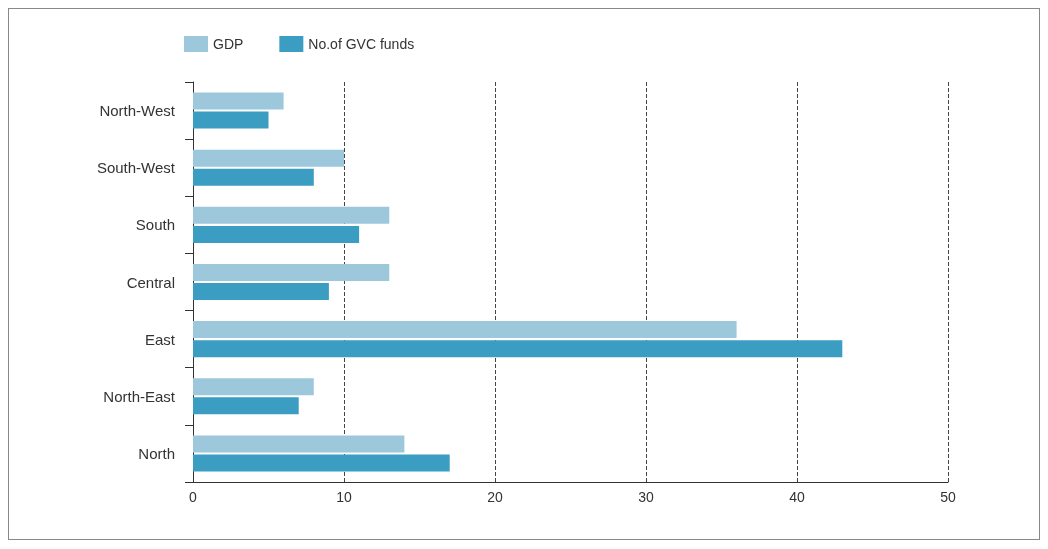  What do you see at coordinates (495, 497) in the screenshot?
I see `x-tick-label: 20` at bounding box center [495, 497].